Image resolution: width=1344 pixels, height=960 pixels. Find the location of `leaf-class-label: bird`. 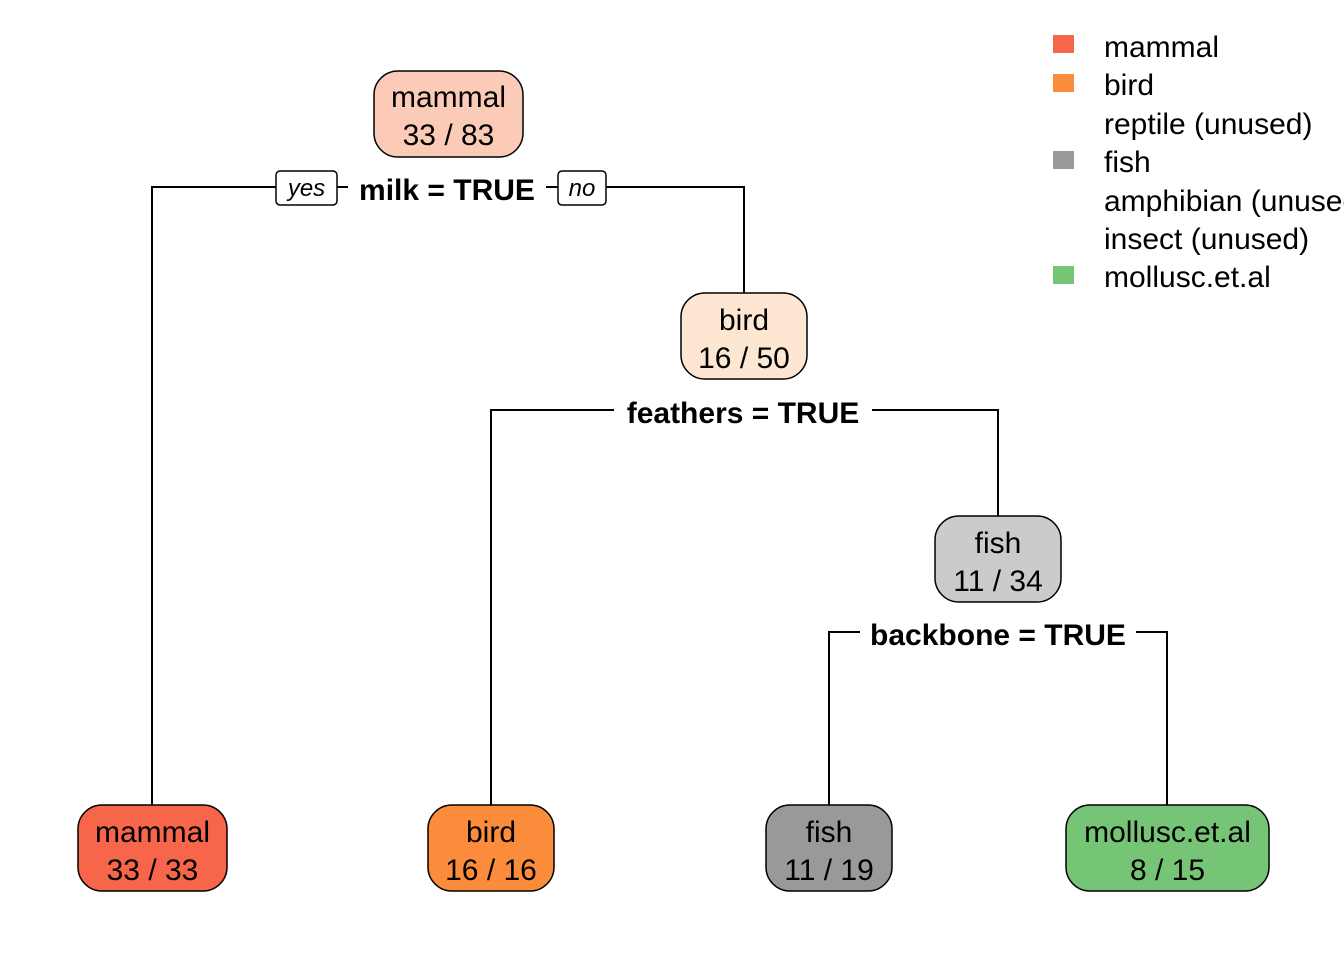

leaf-class-label: bird is located at coordinates (491, 832).